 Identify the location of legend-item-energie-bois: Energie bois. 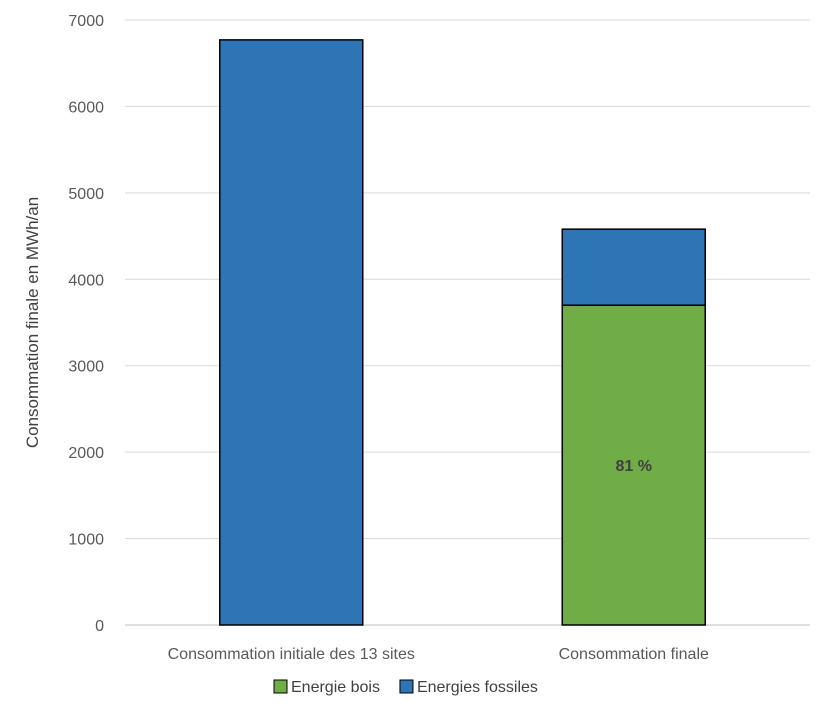
(326, 687).